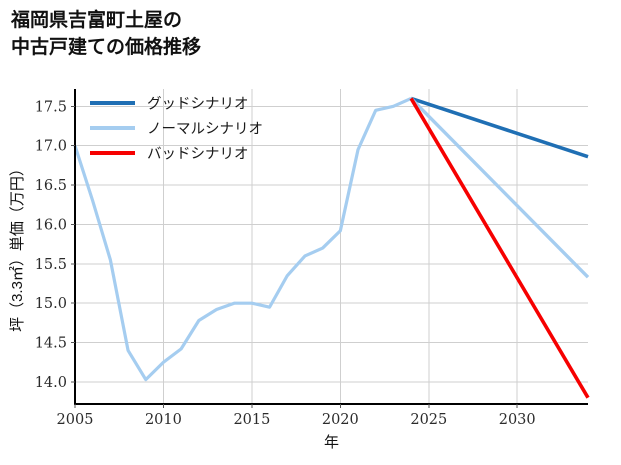 The height and width of the screenshot is (465, 621). I want to click on y-axis-ticks: 14.0 14.5 15.0 15.5 16.0 16.5 17.0 17.5, so click(55, 245).